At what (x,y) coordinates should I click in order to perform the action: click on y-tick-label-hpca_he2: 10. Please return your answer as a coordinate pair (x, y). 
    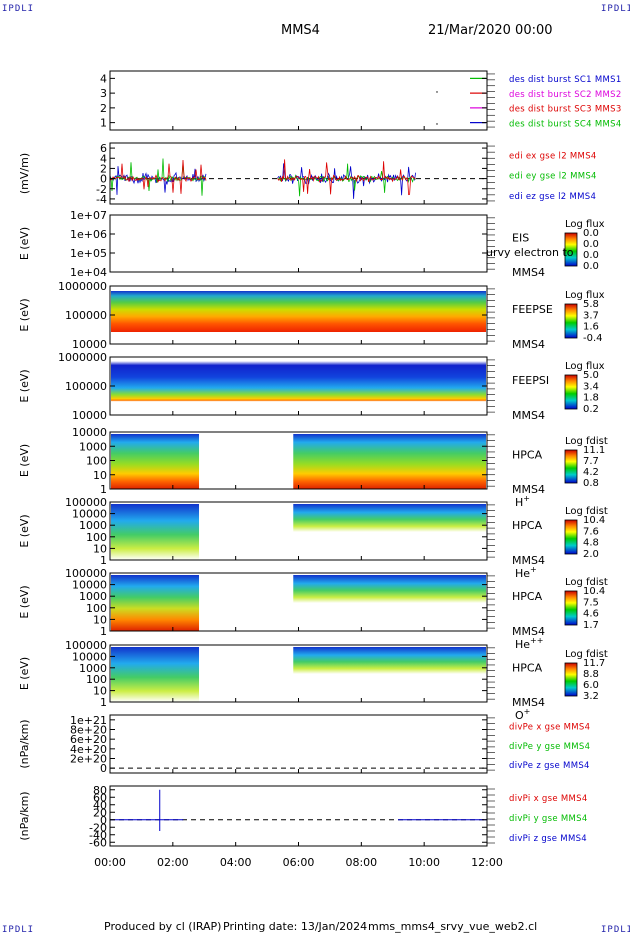
    Looking at the image, I should click on (100, 619).